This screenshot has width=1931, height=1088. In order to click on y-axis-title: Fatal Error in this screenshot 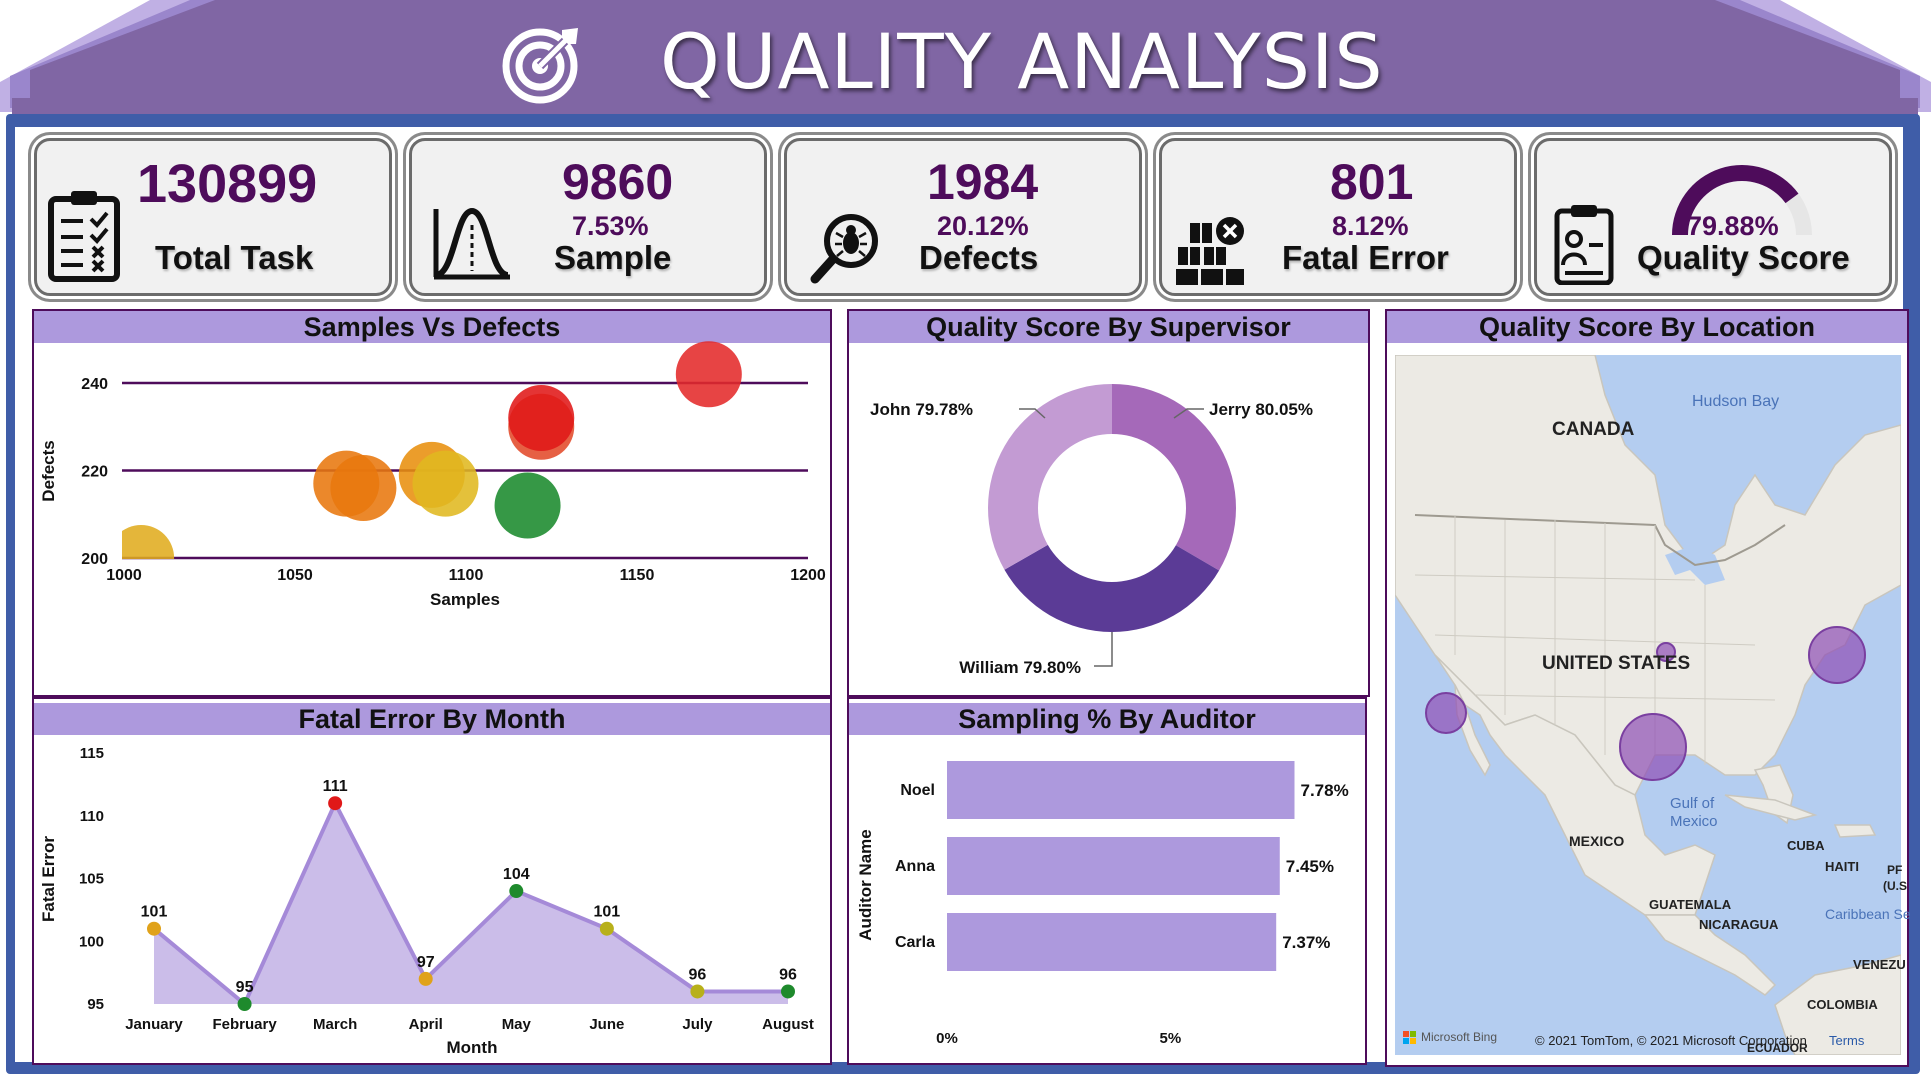, I will do `click(48, 879)`.